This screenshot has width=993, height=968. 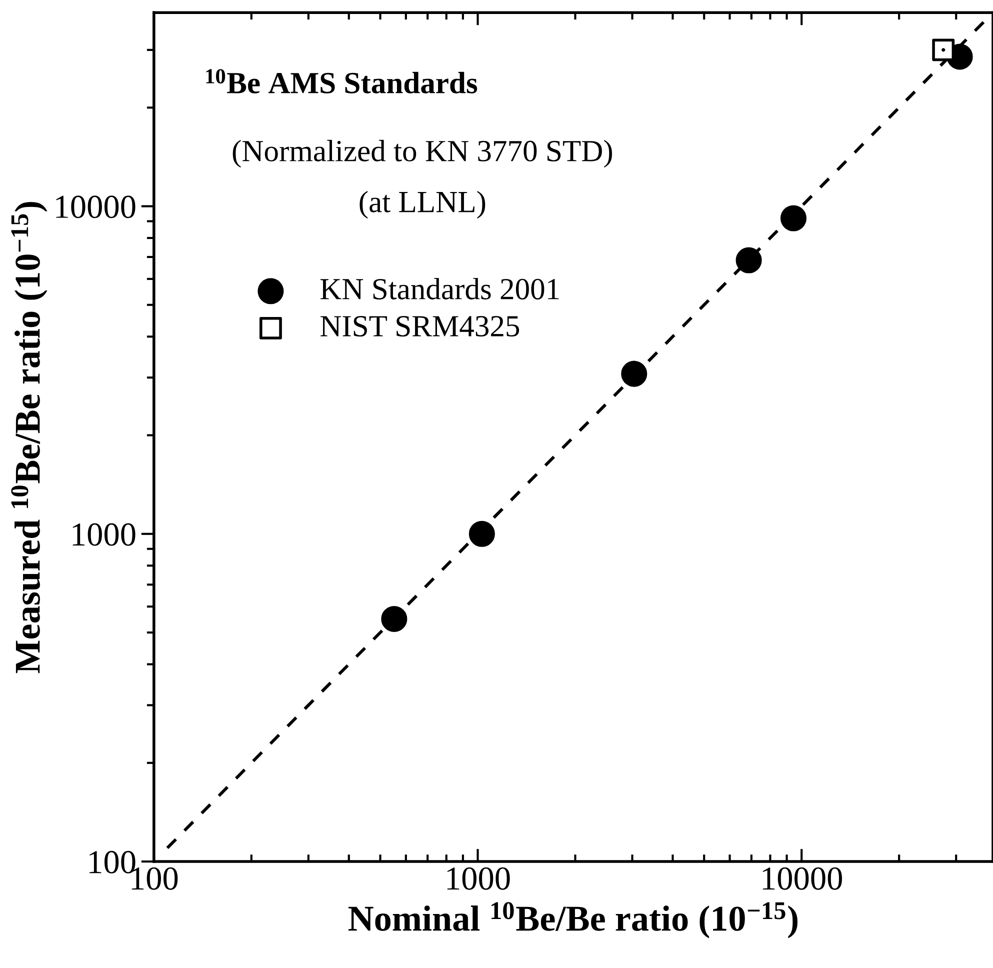 I want to click on annotation: (at LLNL), so click(x=423, y=204).